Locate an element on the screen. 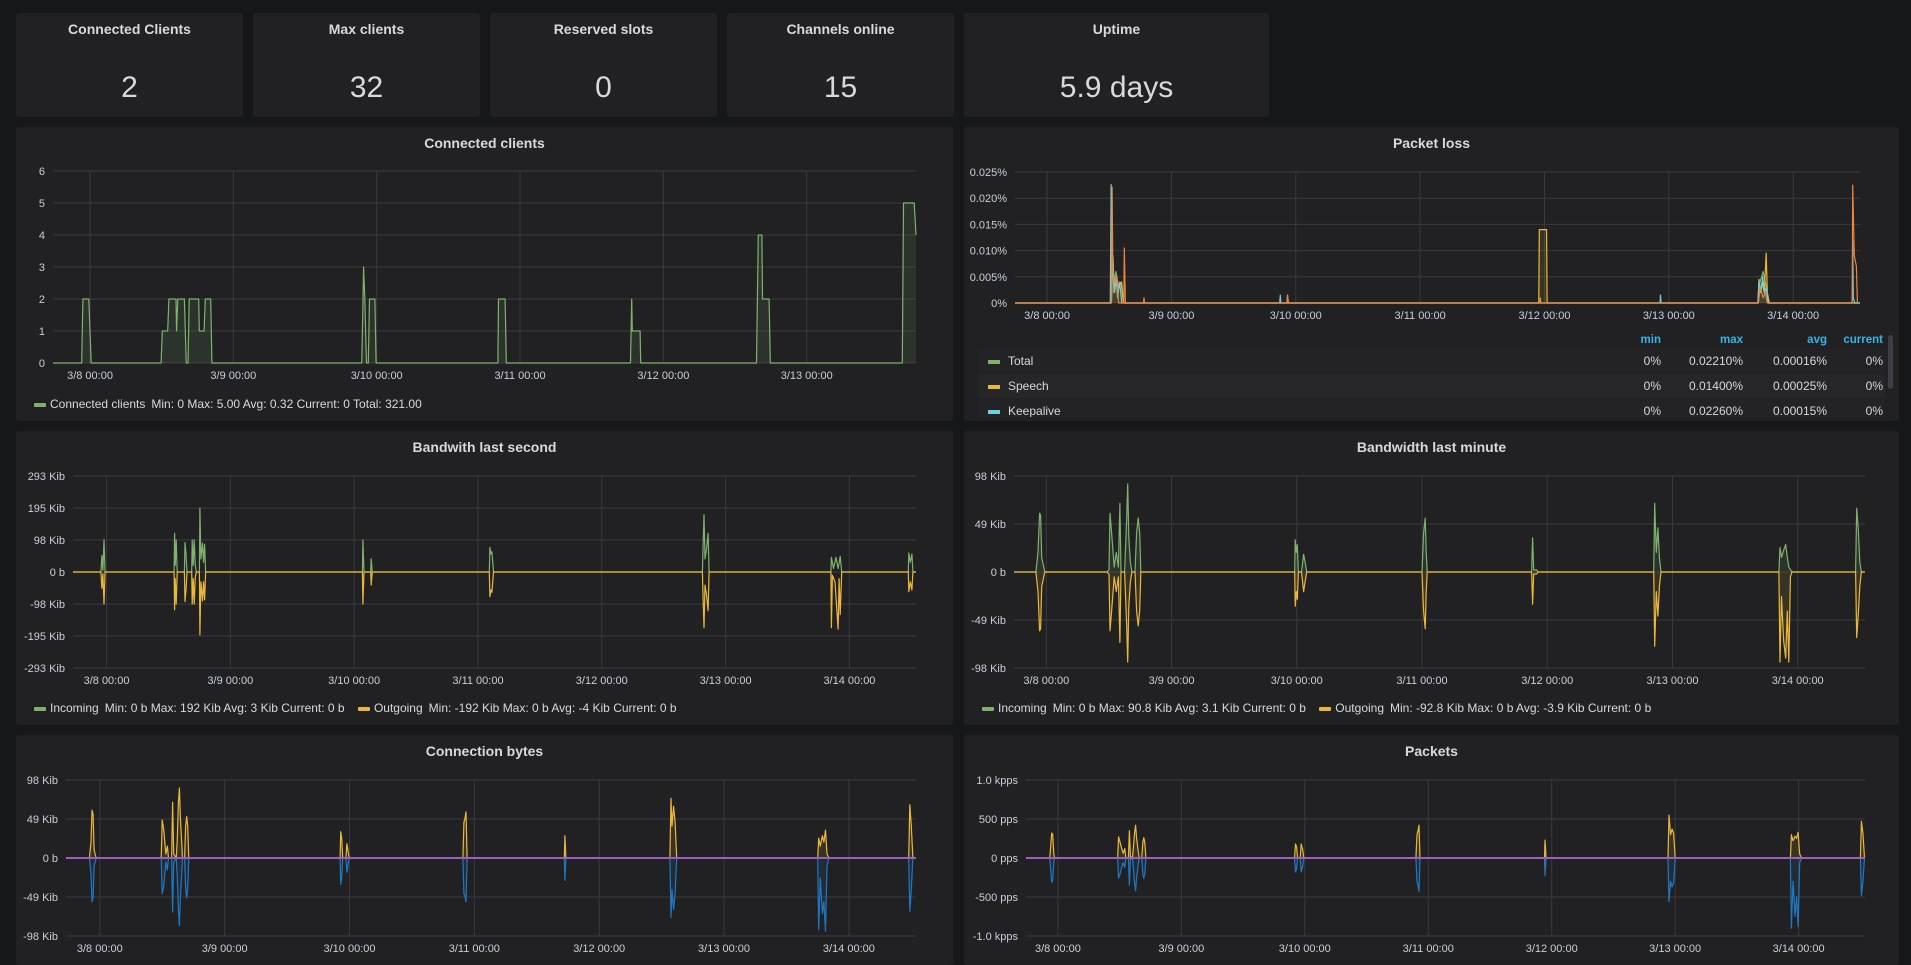  y-tick-label: 0.005% is located at coordinates (989, 278).